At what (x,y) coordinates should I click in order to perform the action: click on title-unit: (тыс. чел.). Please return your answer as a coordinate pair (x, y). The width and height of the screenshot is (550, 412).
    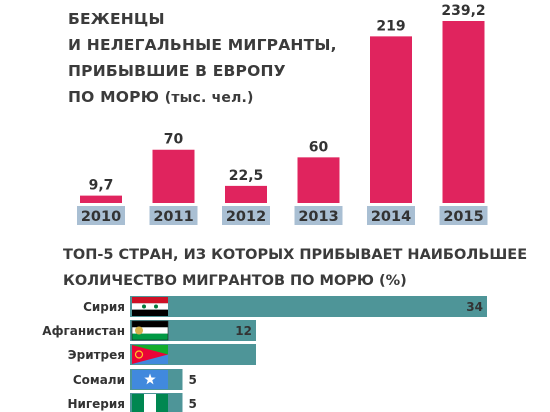
    Looking at the image, I should click on (209, 98).